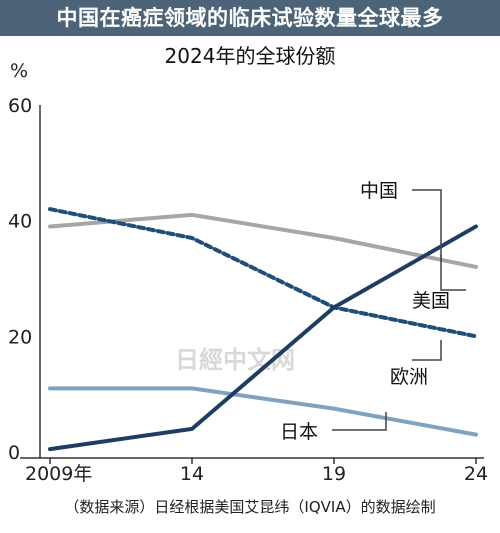 The image size is (500, 533). Describe the element at coordinates (14, 453) in the screenshot. I see `y-tick-label: 0` at that location.